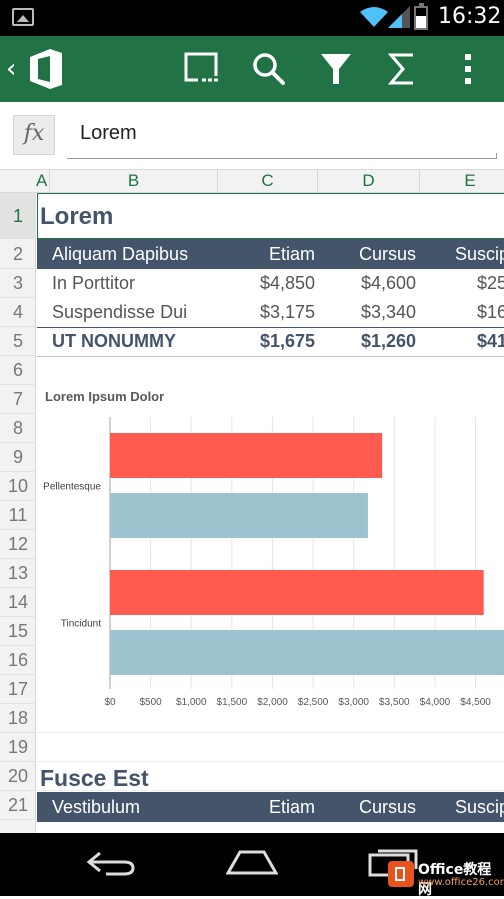 Image resolution: width=504 pixels, height=899 pixels. I want to click on chart-tick-label: $3,000, so click(353, 702).